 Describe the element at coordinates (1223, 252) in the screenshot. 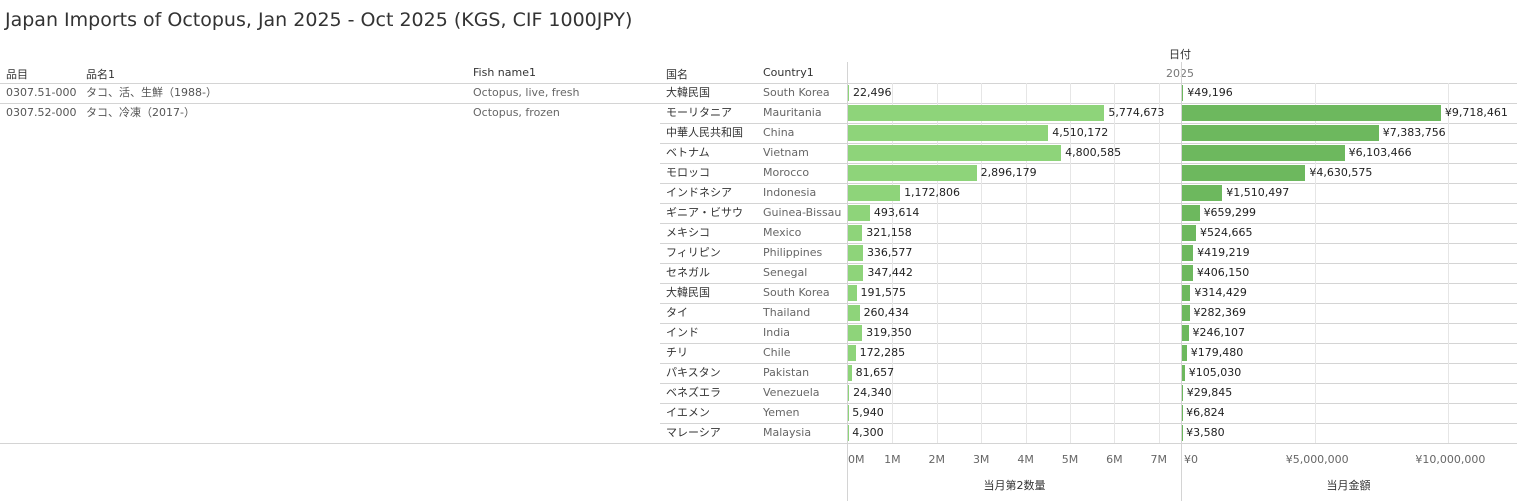

I see `value-label: ¥419,219` at that location.